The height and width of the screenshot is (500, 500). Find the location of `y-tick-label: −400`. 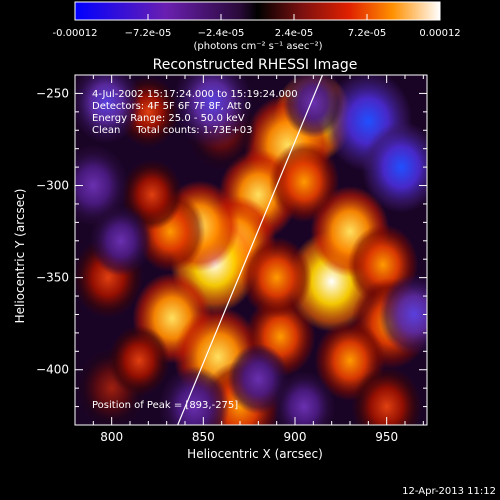

y-tick-label: −400 is located at coordinates (52, 370).